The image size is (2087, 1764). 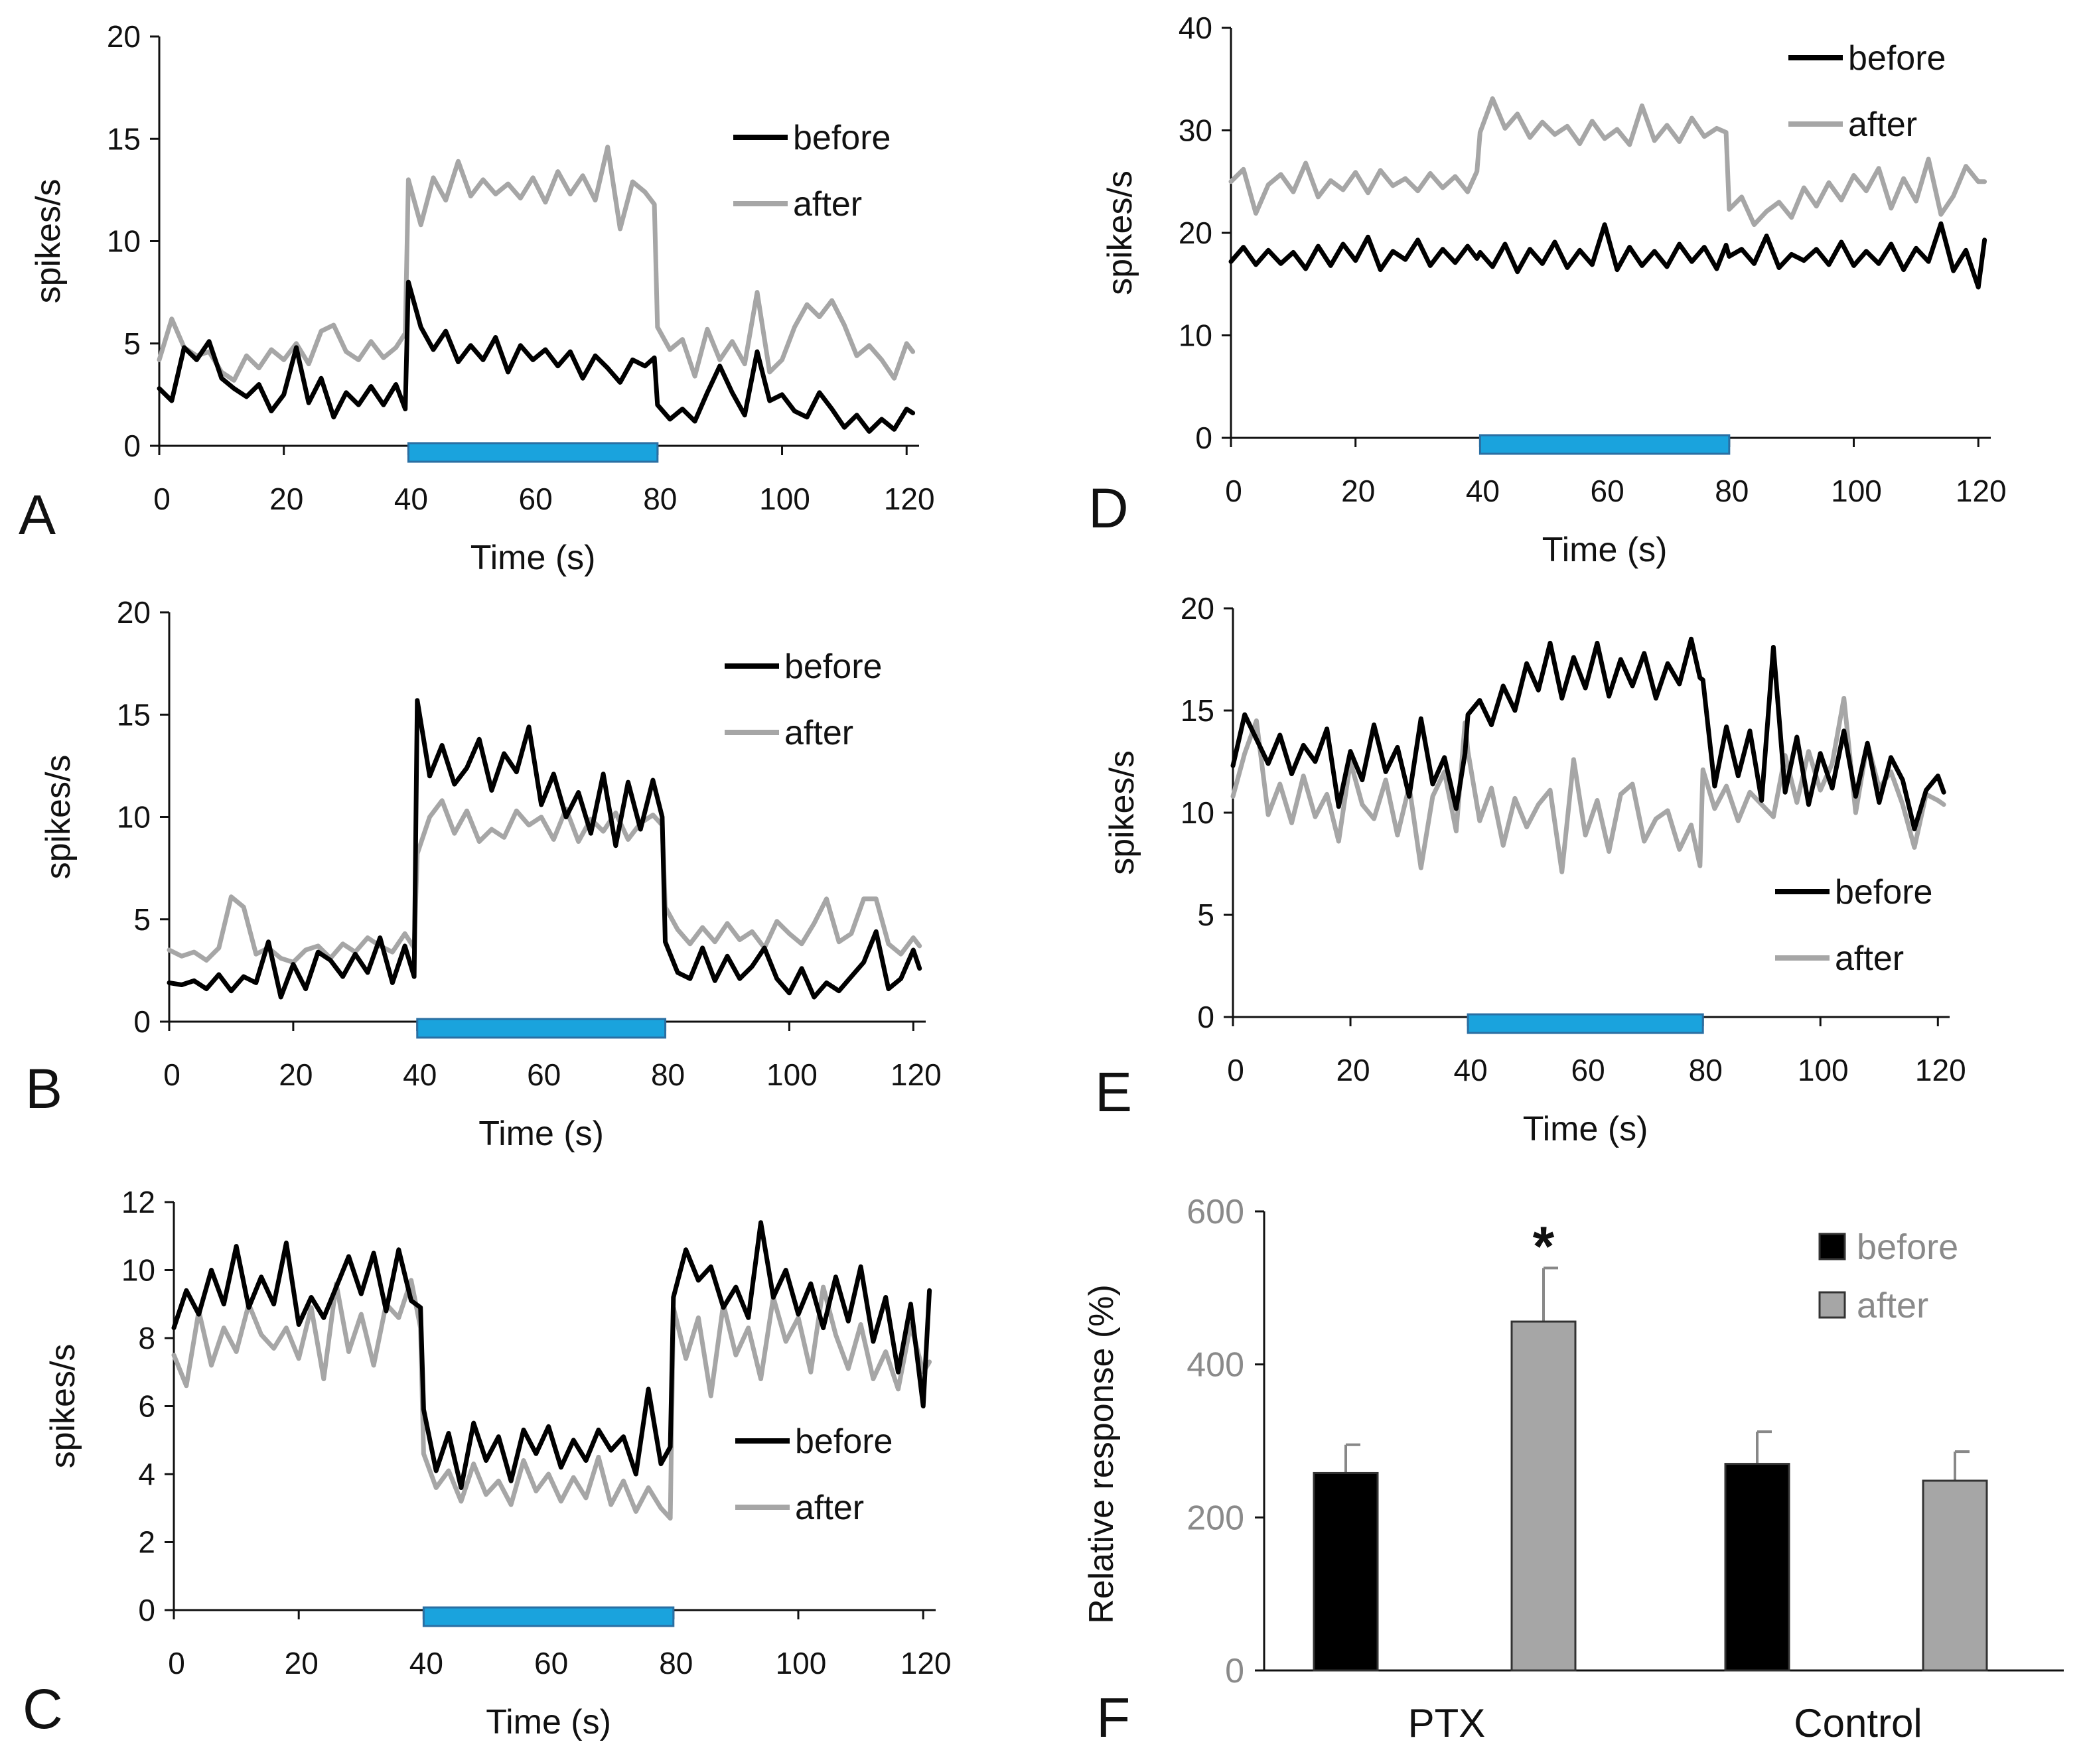 What do you see at coordinates (1757, 1567) in the screenshot?
I see `bar-before-control` at bounding box center [1757, 1567].